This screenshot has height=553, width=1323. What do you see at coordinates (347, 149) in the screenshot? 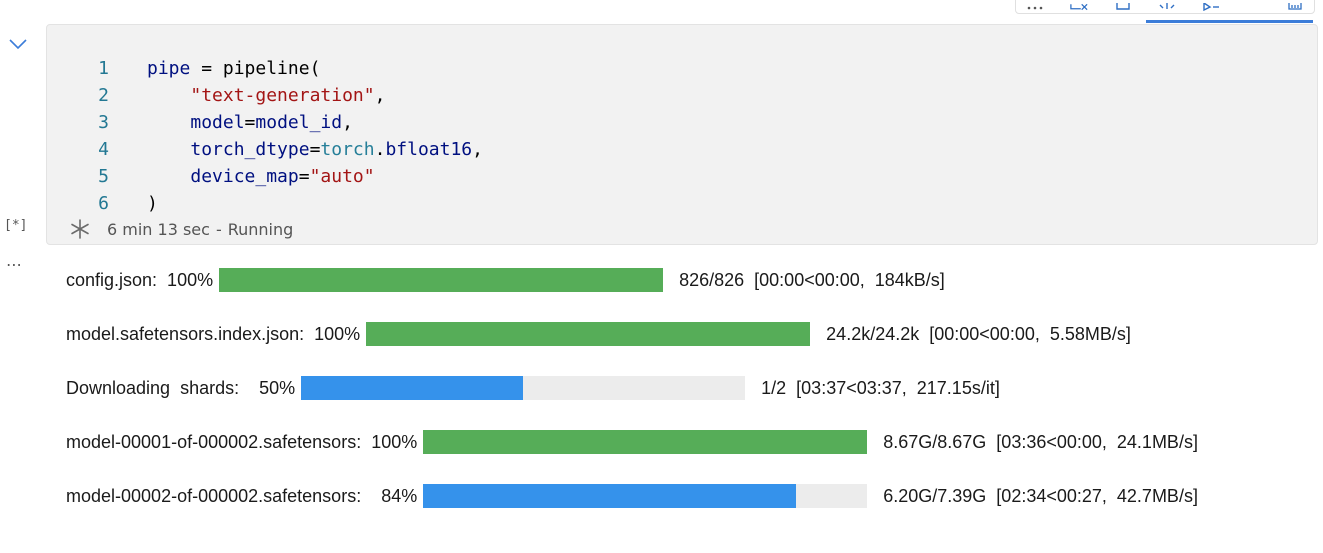
I see `code-token: torch` at bounding box center [347, 149].